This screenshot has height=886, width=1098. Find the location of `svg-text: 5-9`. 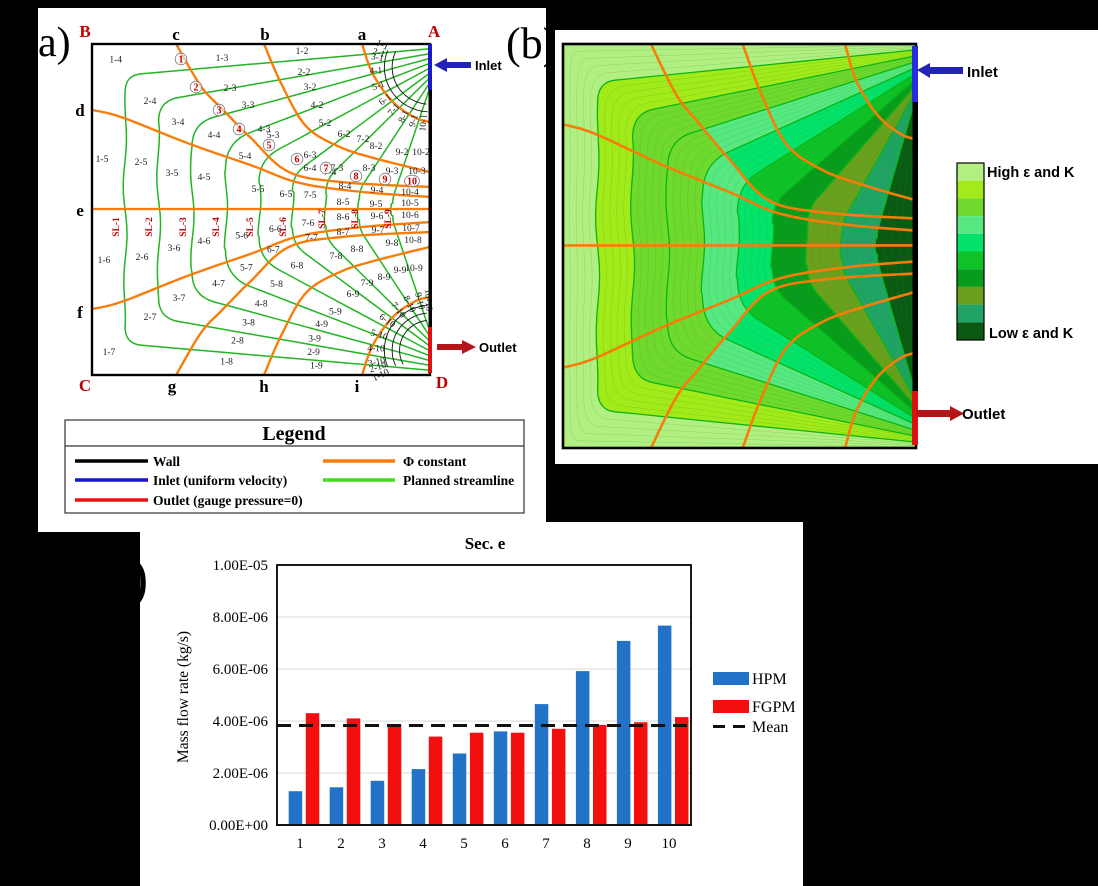

svg-text: 5-9 is located at coordinates (335, 312).